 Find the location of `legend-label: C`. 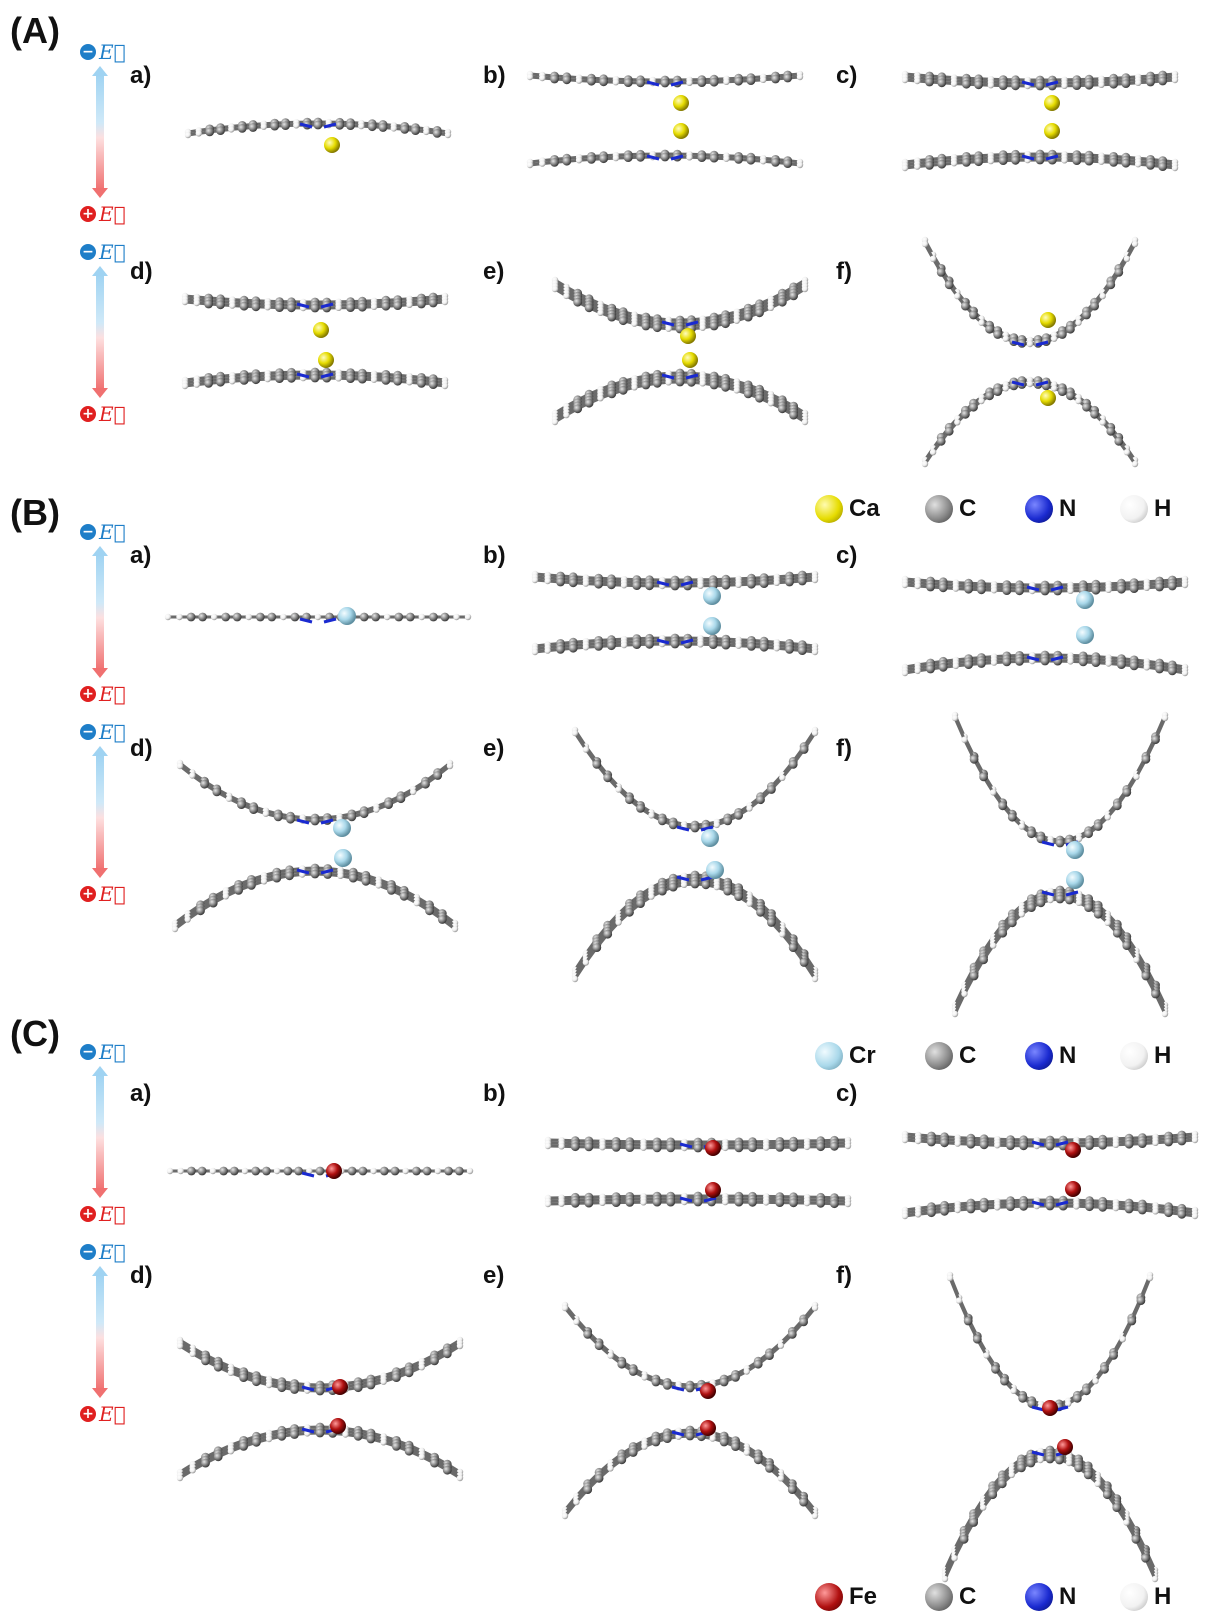

legend-label: C is located at coordinates (968, 508).